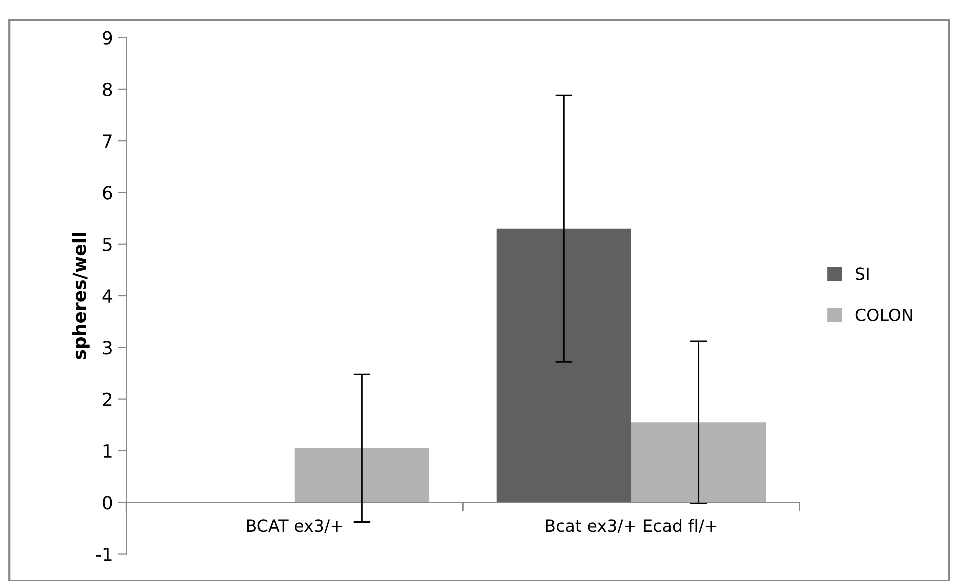 The image size is (959, 581). What do you see at coordinates (107, 38) in the screenshot?
I see `y-tick-label: 9` at bounding box center [107, 38].